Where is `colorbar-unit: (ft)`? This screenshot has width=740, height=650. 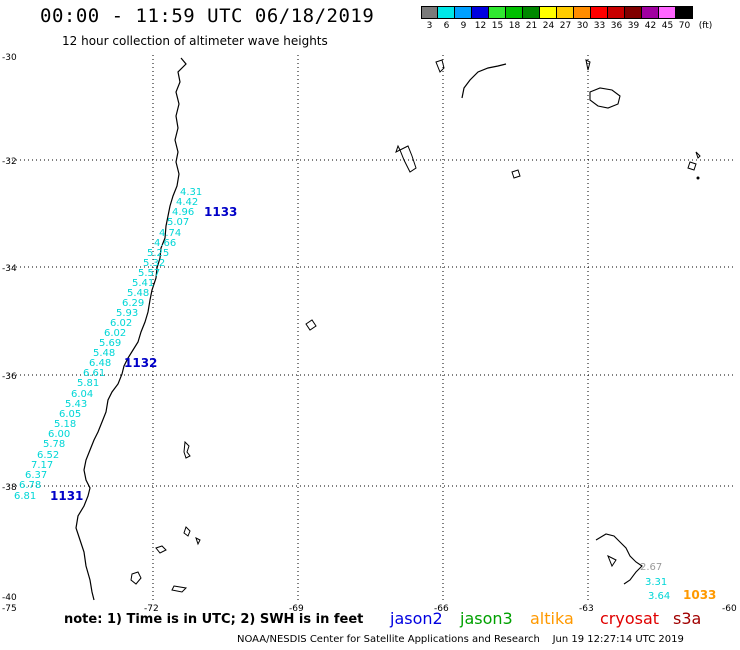 colorbar-unit: (ft) is located at coordinates (705, 26).